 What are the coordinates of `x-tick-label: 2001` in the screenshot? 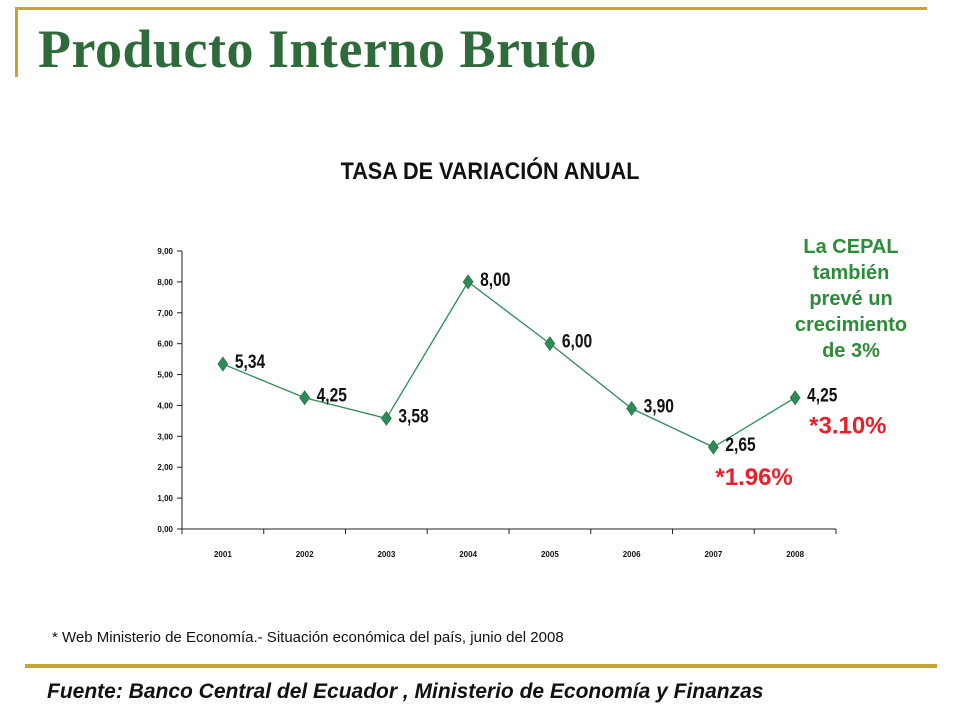 It's located at (223, 554).